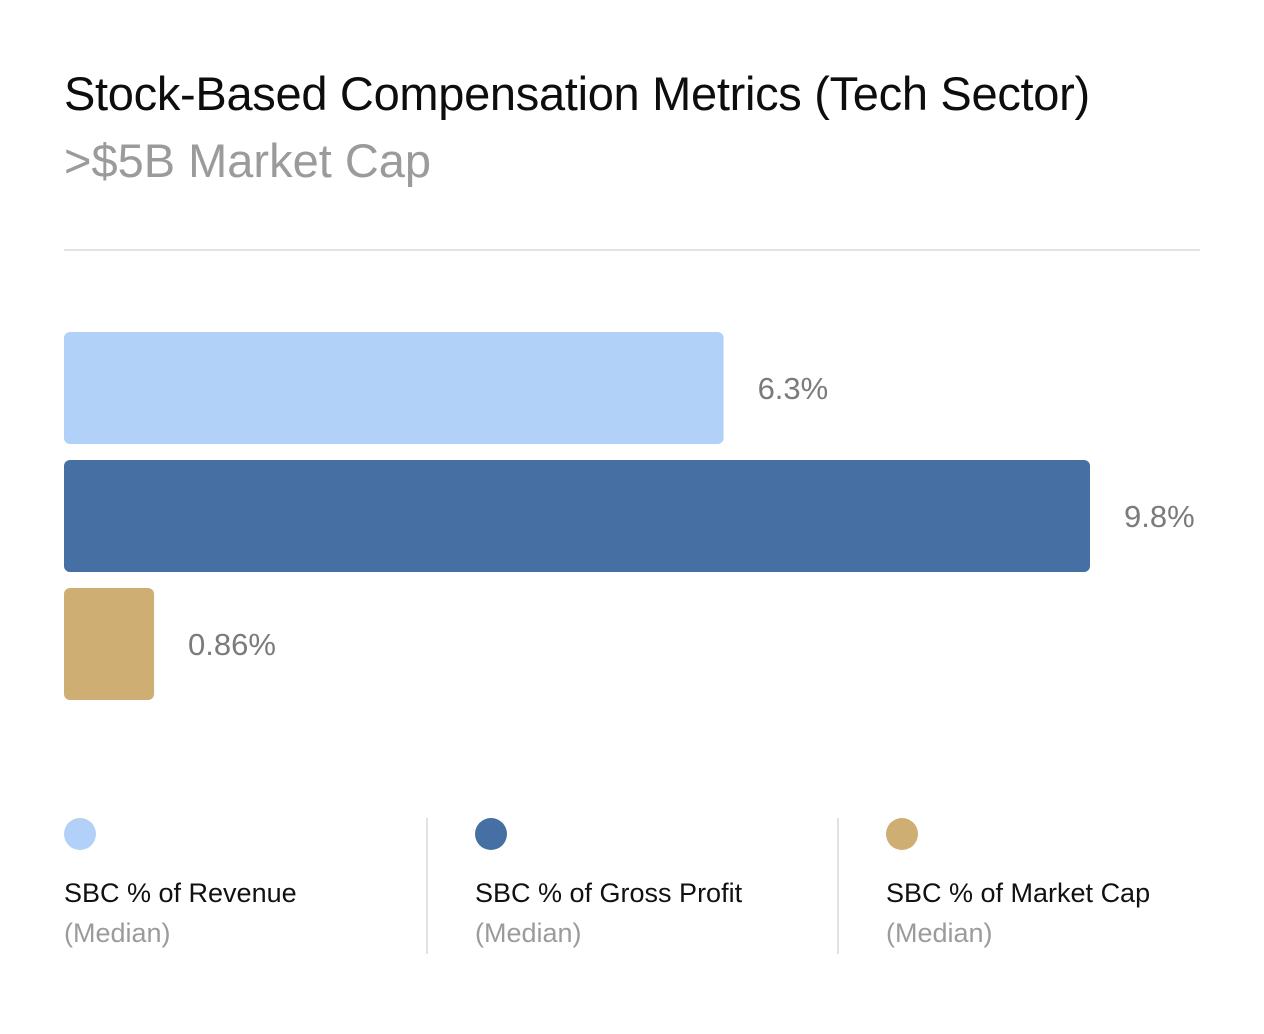 This screenshot has width=1264, height=1034. Describe the element at coordinates (491, 834) in the screenshot. I see `legend-dot-gross-profit` at that location.